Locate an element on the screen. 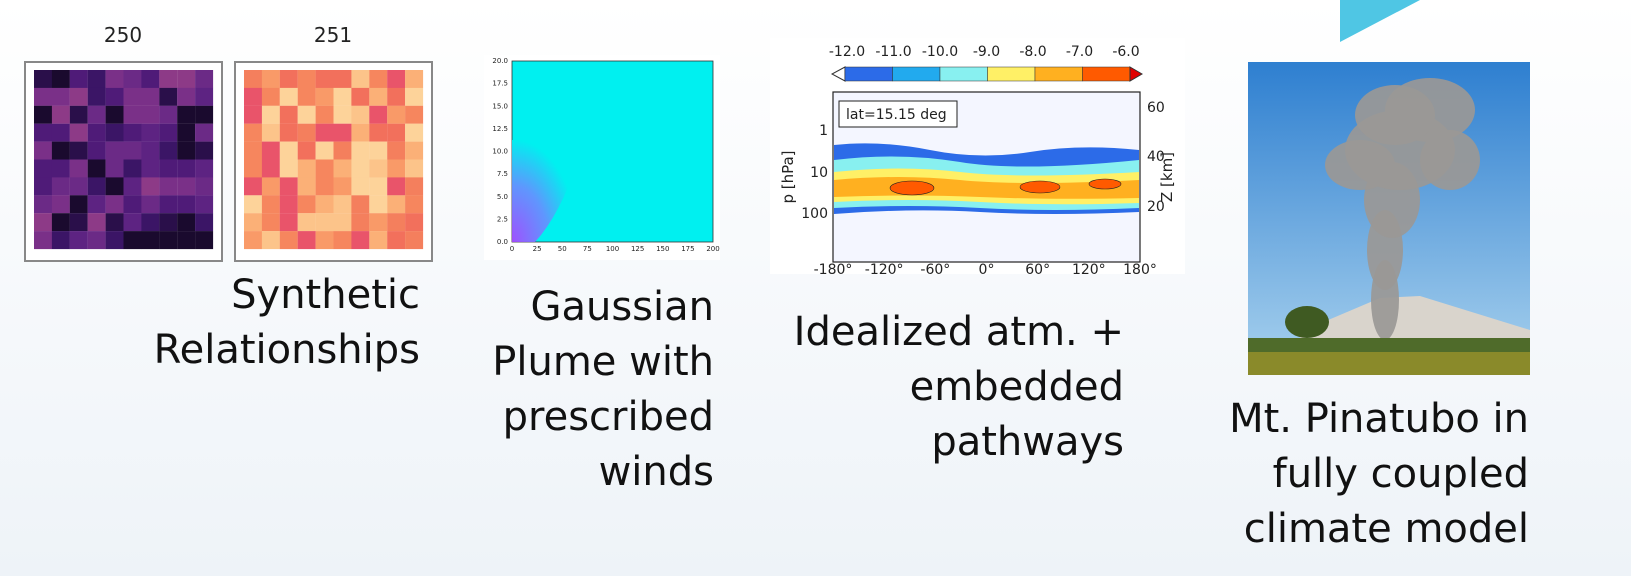 This screenshot has height=576, width=1631. y-tick-label: 12.5 is located at coordinates (500, 129).